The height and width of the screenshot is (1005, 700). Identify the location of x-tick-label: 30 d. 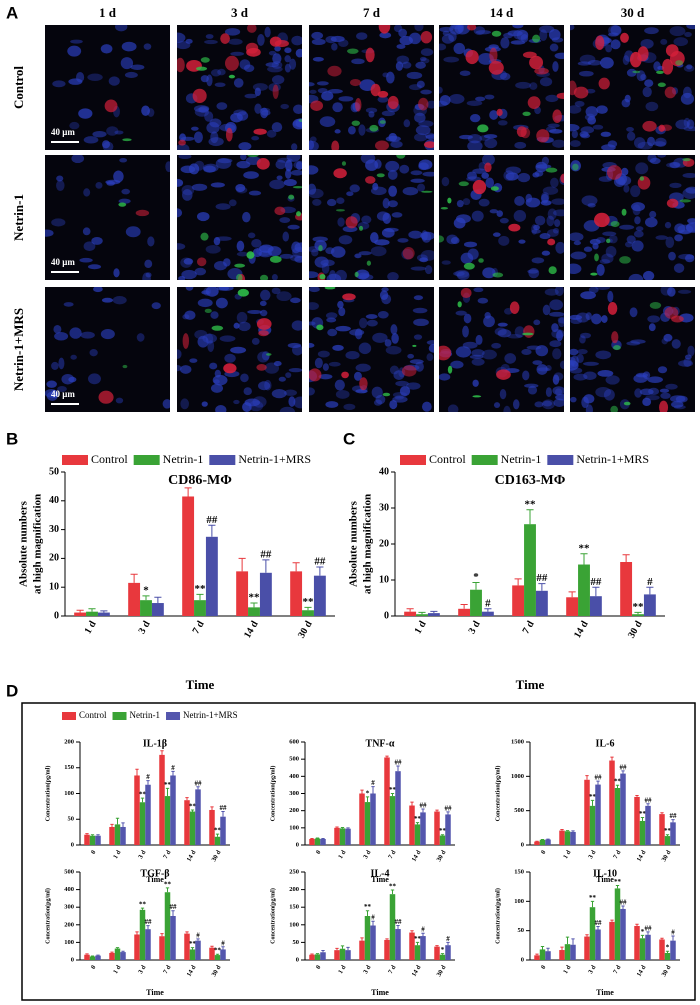
(217, 856).